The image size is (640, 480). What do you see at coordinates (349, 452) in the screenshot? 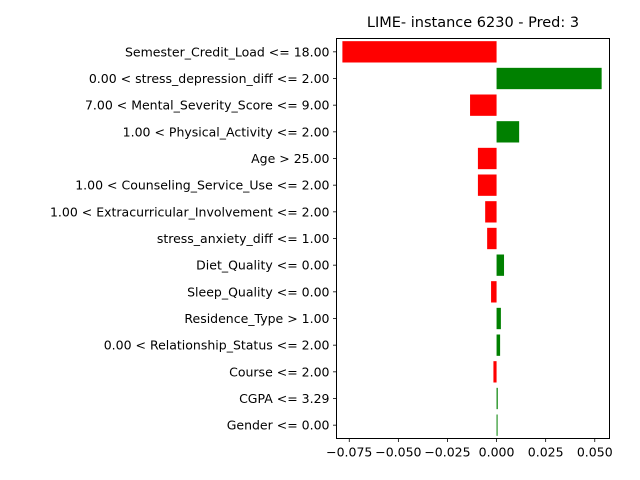
I see `x-tick-label: −0.075` at bounding box center [349, 452].